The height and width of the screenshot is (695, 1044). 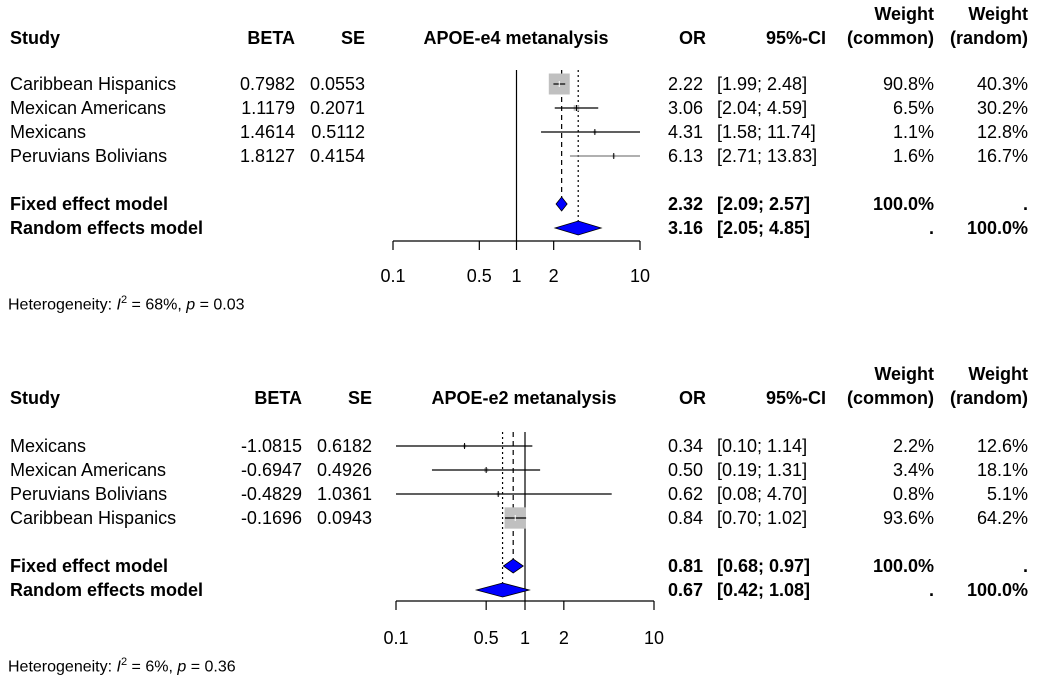 I want to click on i2-value: = 6%,, so click(x=152, y=667).